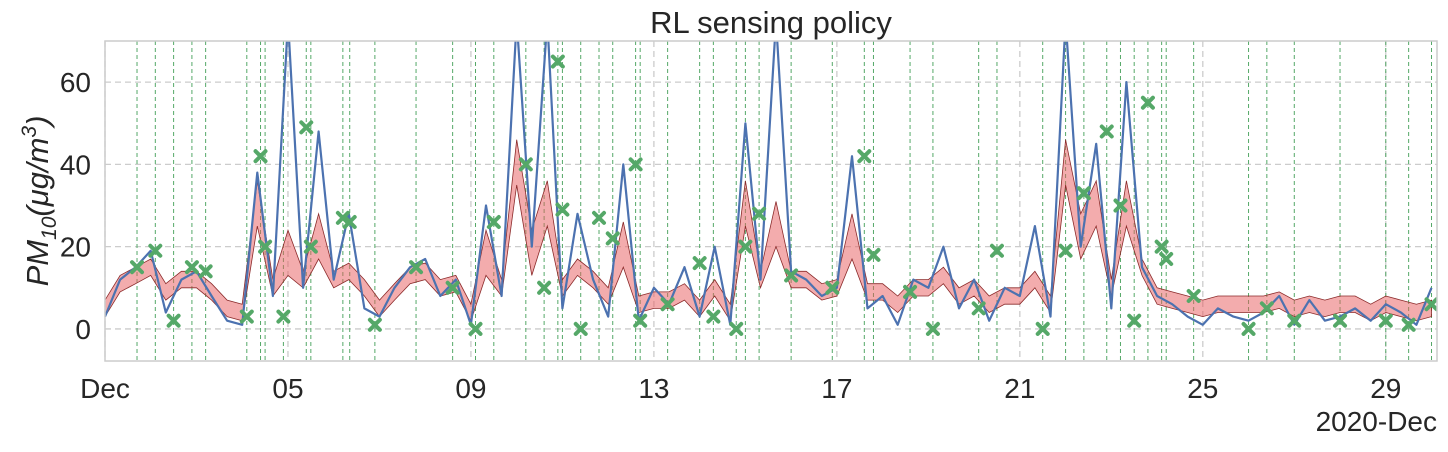 This screenshot has height=452, width=1448. What do you see at coordinates (1019, 388) in the screenshot?
I see `x-tick-label: 21` at bounding box center [1019, 388].